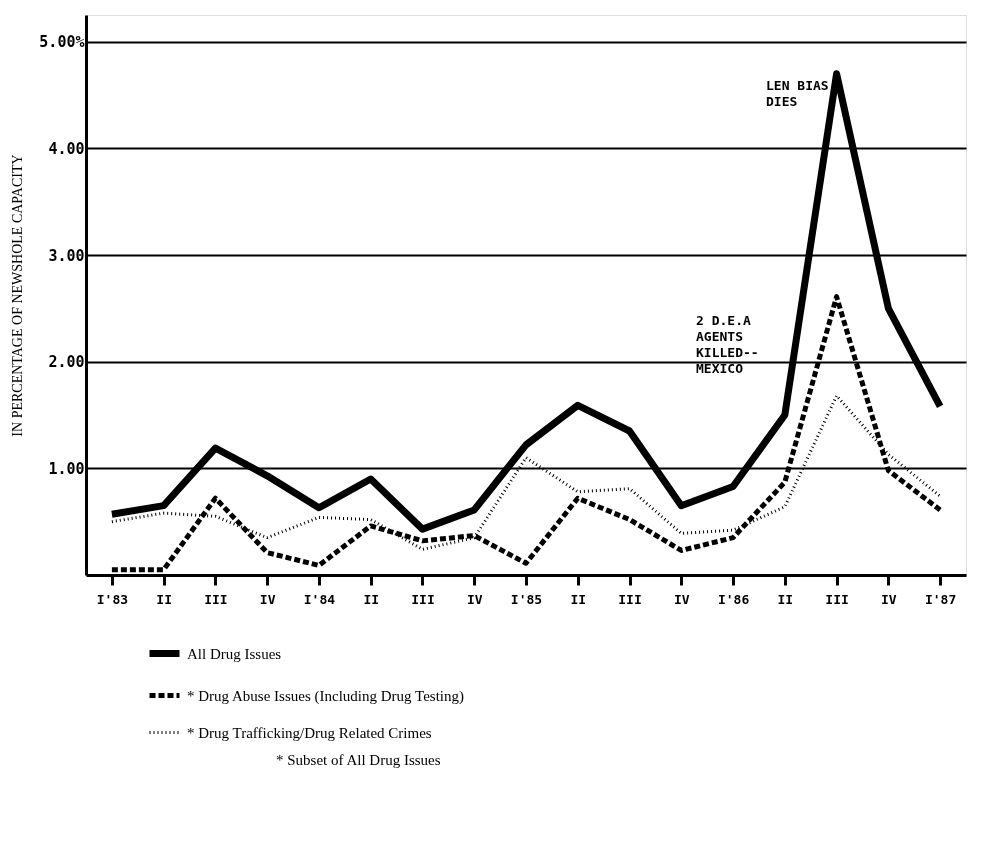 The image size is (1004, 841). Describe the element at coordinates (309, 732) in the screenshot. I see `legend-label: * Drug Trafficking/Drug Related Crimes` at that location.